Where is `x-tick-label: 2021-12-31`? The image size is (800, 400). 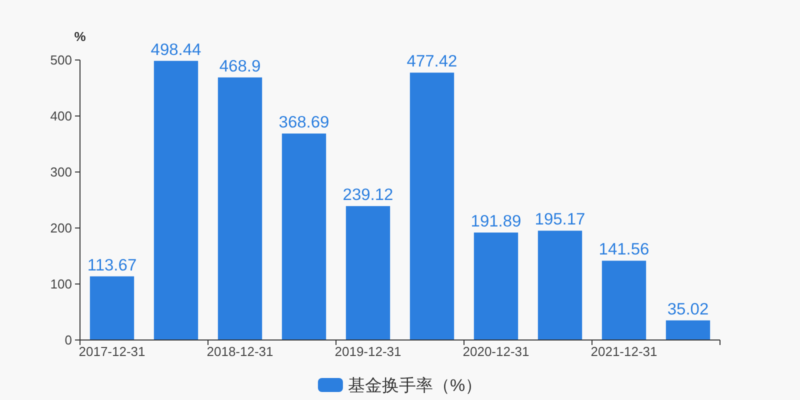
x-tick-label: 2021-12-31 is located at coordinates (624, 351).